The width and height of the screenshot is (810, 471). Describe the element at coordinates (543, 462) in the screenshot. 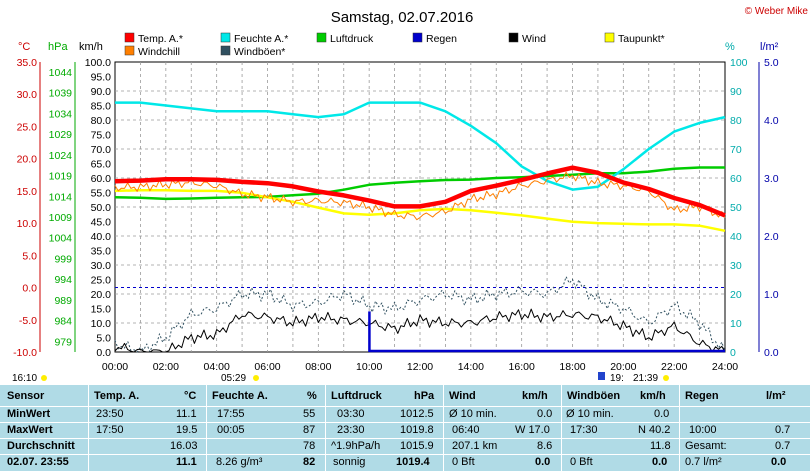

I see `cur-wind-value: 0.0` at that location.